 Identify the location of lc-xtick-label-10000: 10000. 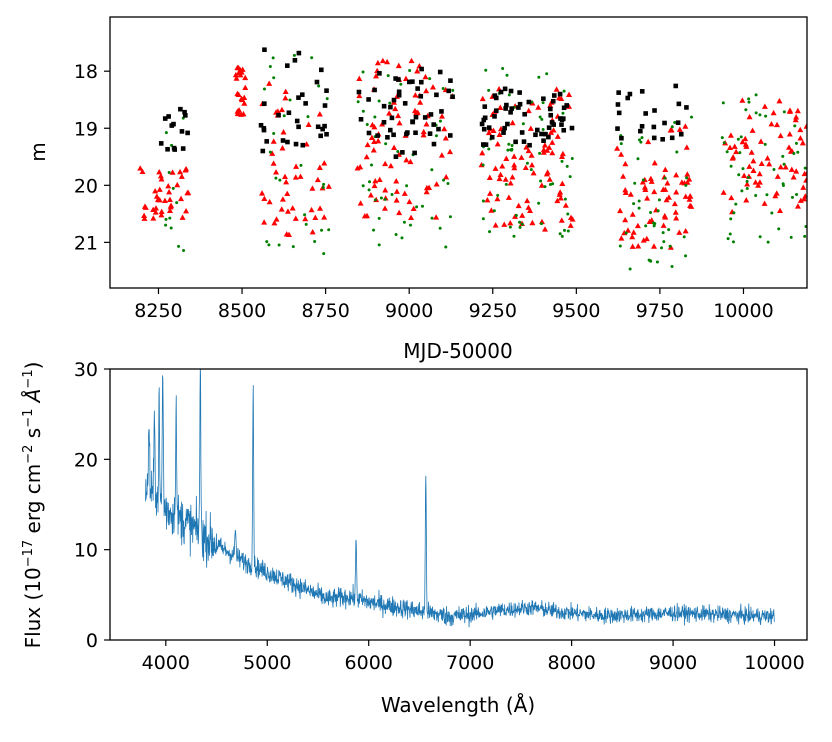
(743, 311).